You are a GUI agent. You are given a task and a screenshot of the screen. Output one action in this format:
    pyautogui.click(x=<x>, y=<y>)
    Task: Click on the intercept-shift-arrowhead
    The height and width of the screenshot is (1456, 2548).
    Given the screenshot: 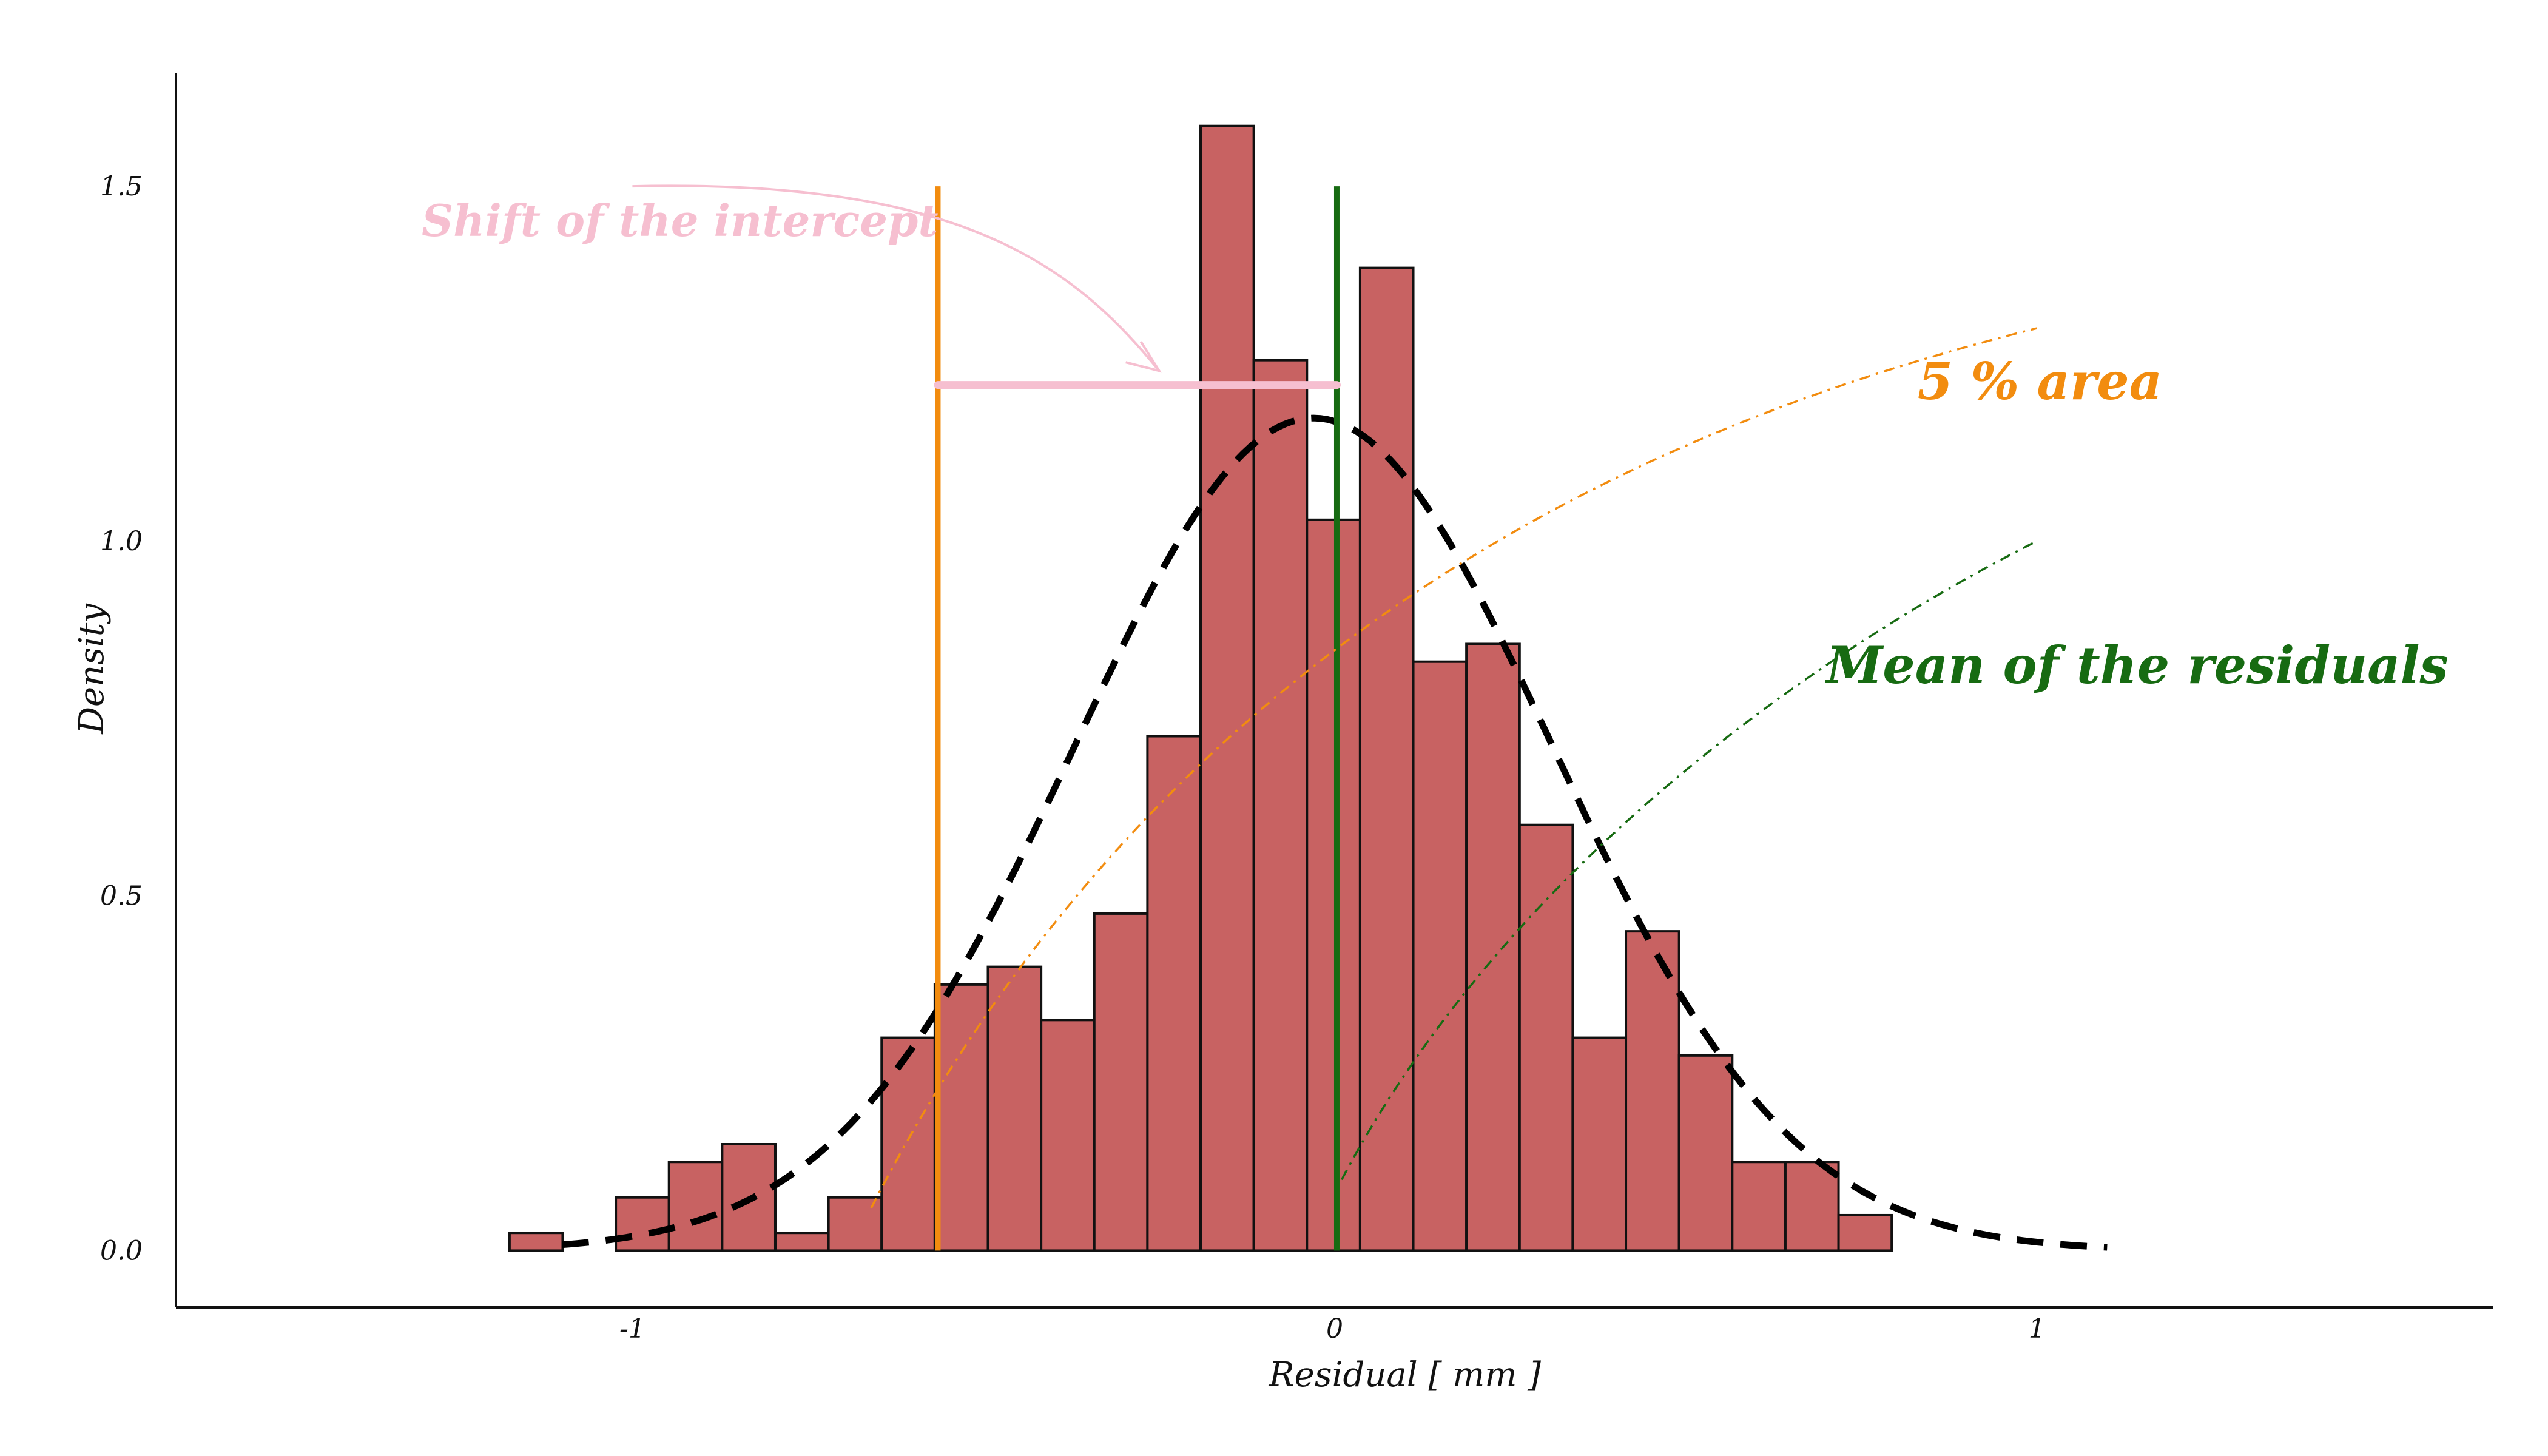 What is the action you would take?
    pyautogui.click(x=1143, y=357)
    